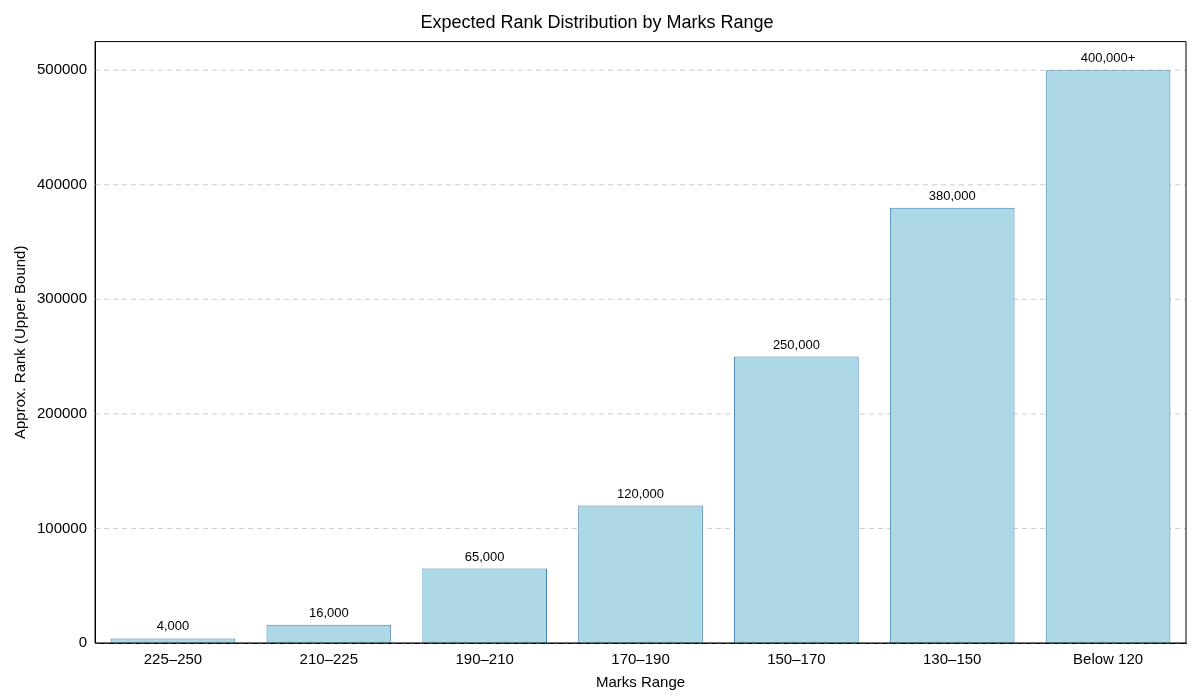 The image size is (1200, 700). What do you see at coordinates (641, 493) in the screenshot?
I see `data-label: 120,000` at bounding box center [641, 493].